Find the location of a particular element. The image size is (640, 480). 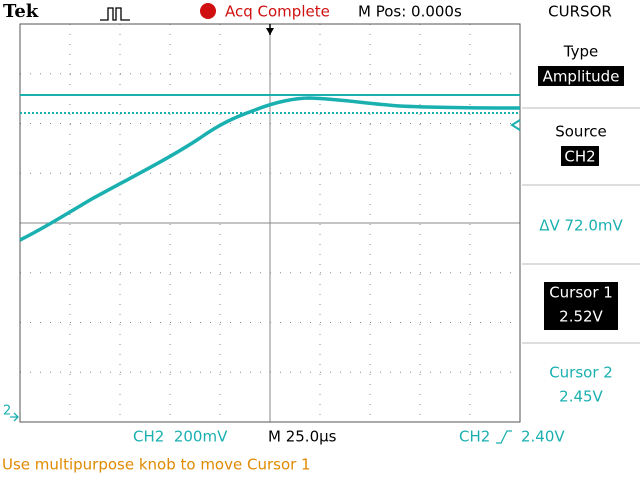

menu-title: CURSOR is located at coordinates (580, 12).